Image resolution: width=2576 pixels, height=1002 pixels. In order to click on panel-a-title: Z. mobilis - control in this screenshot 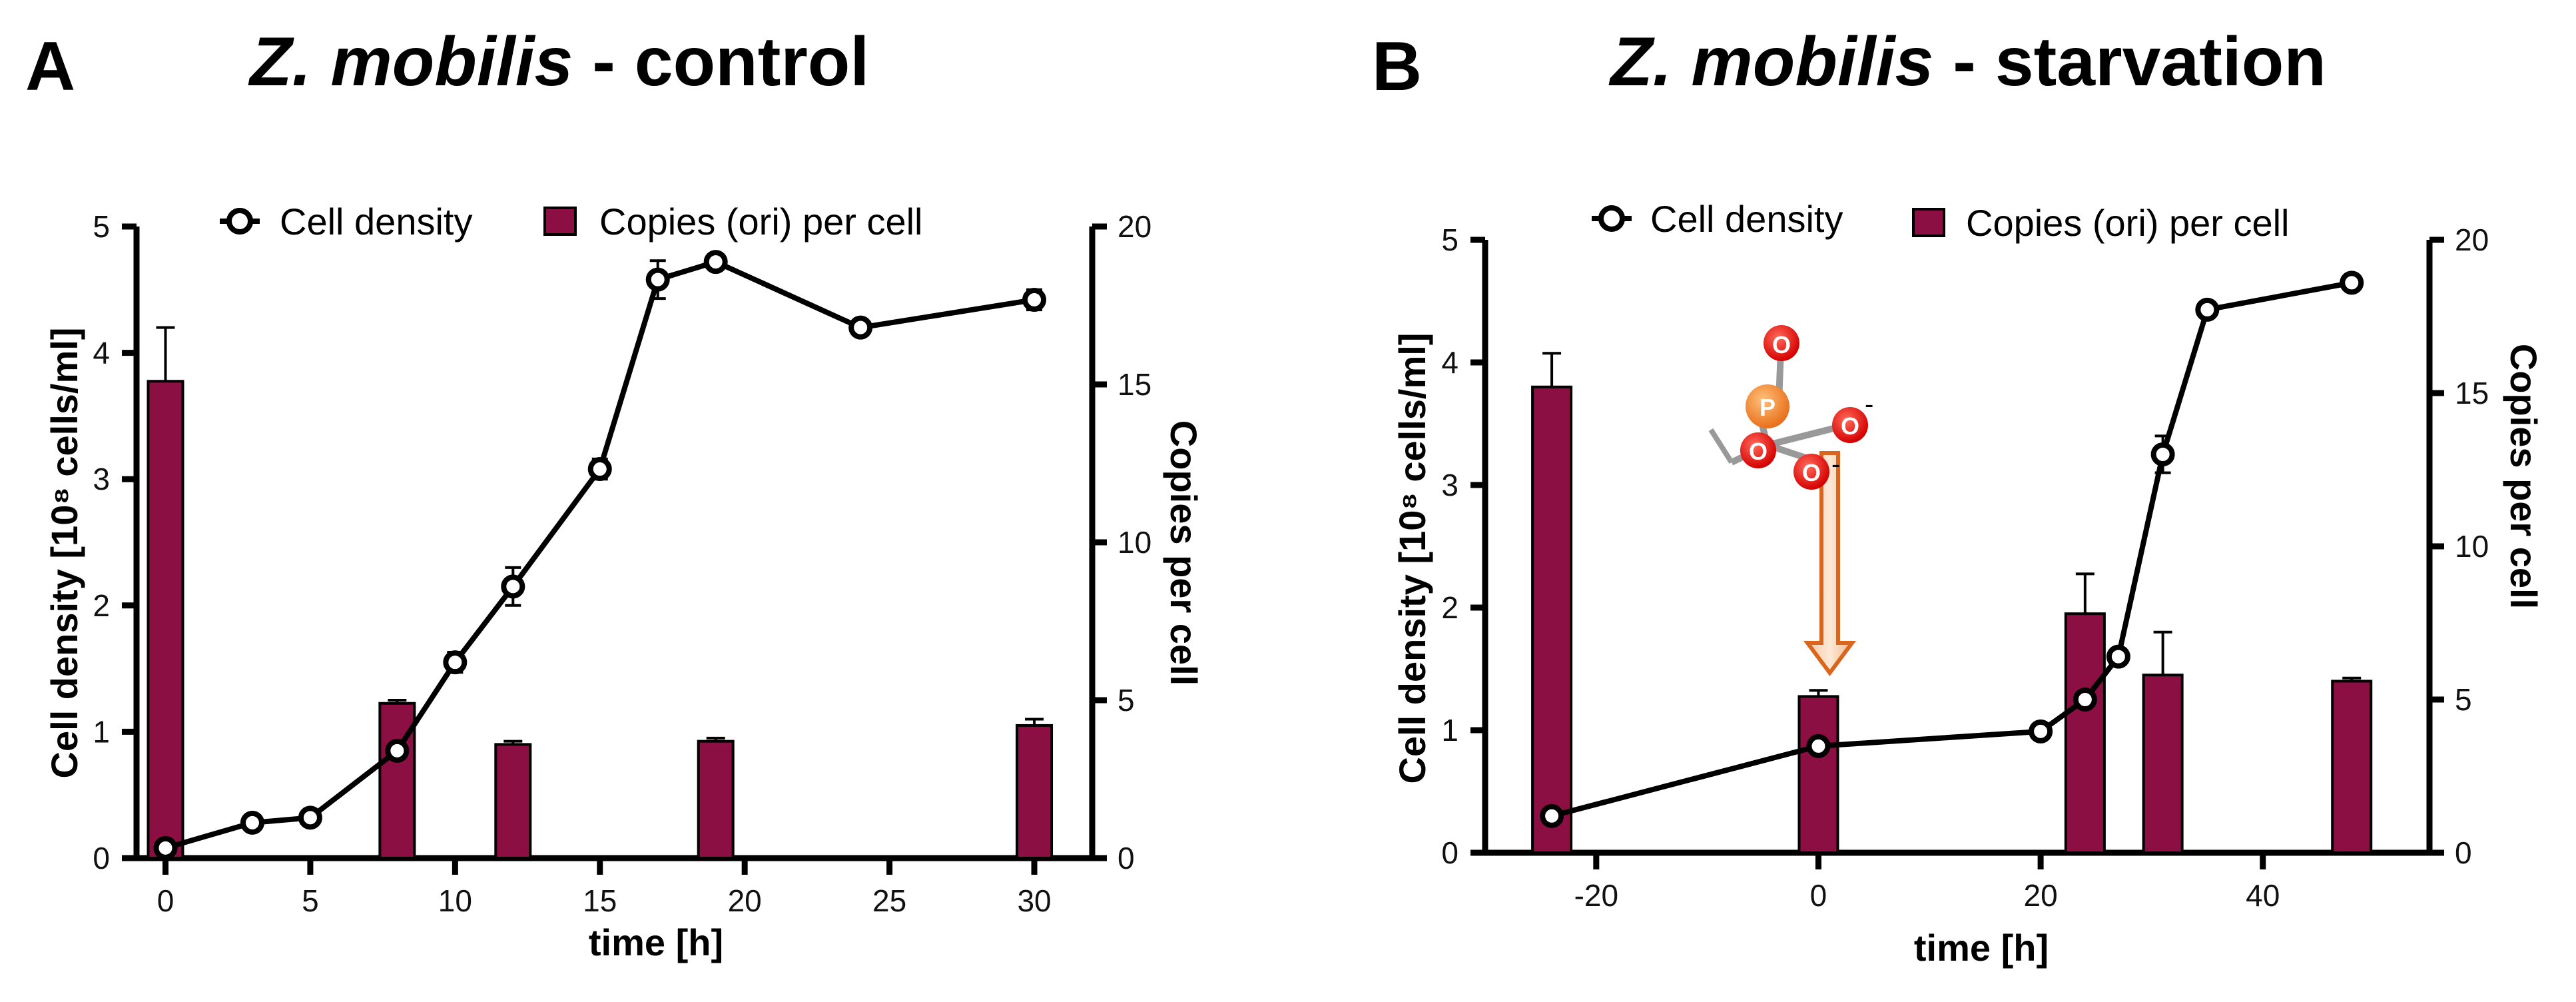, I will do `click(558, 62)`.